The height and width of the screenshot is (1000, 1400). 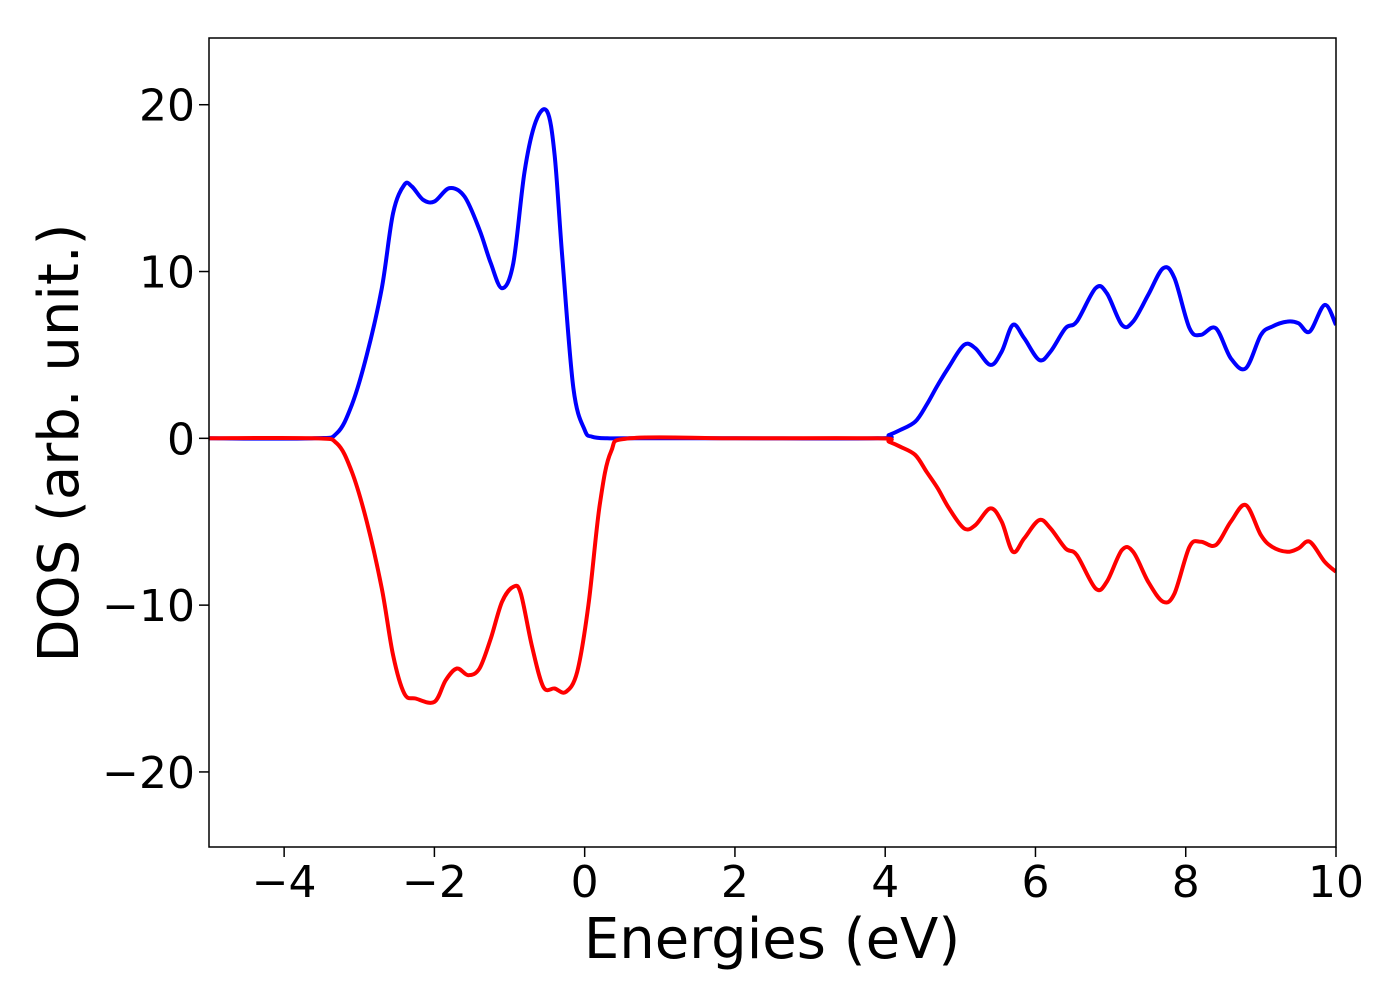 What do you see at coordinates (59, 442) in the screenshot?
I see `y-axis-label: DOS (arb. unit.)` at bounding box center [59, 442].